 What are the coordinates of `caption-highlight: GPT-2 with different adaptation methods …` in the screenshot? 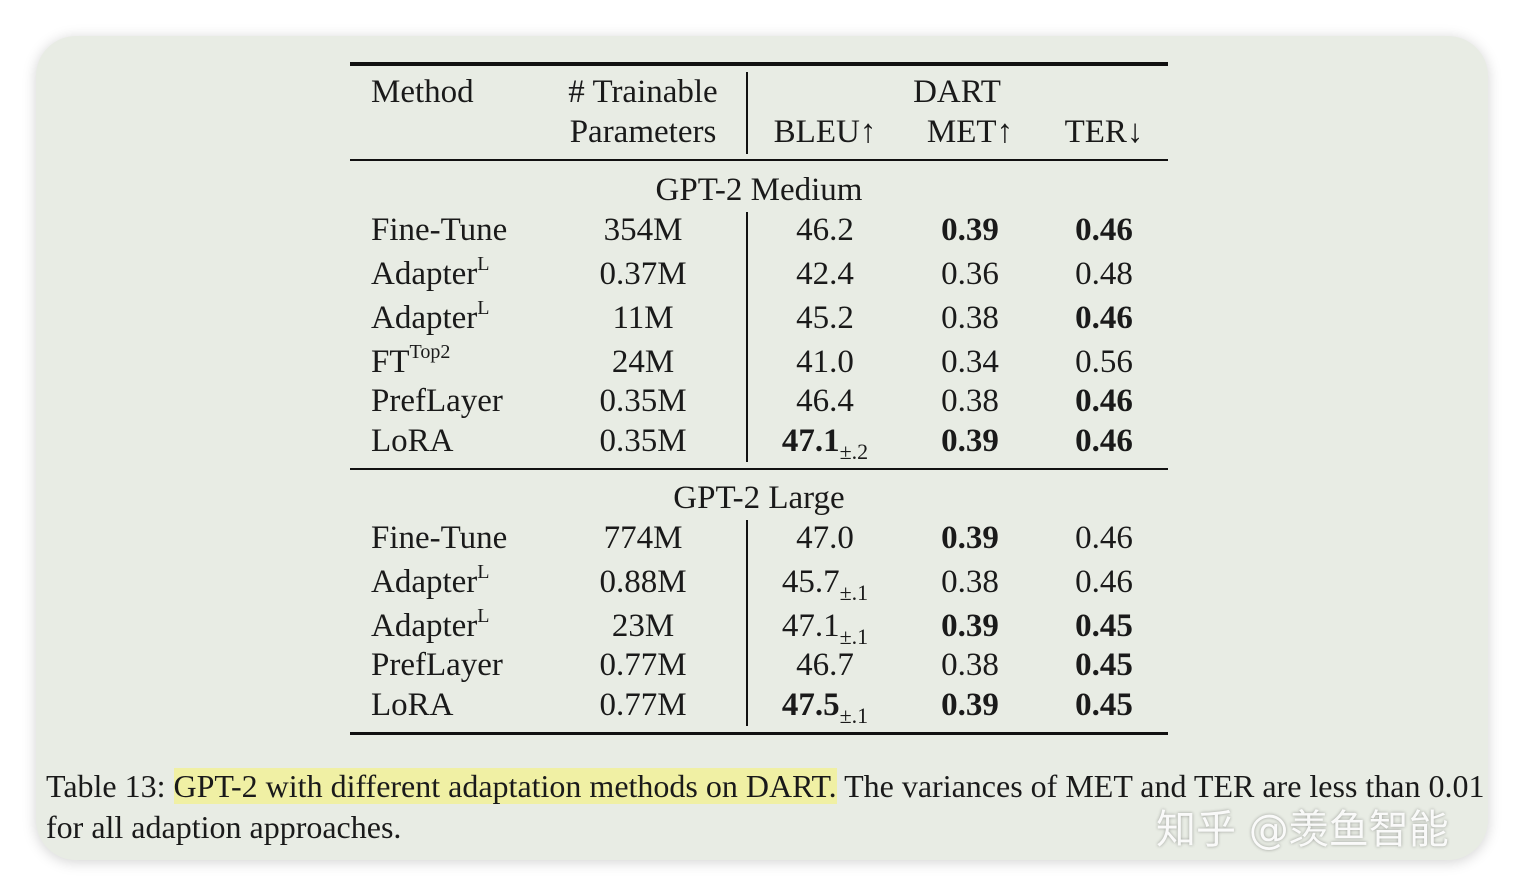 It's located at (505, 786).